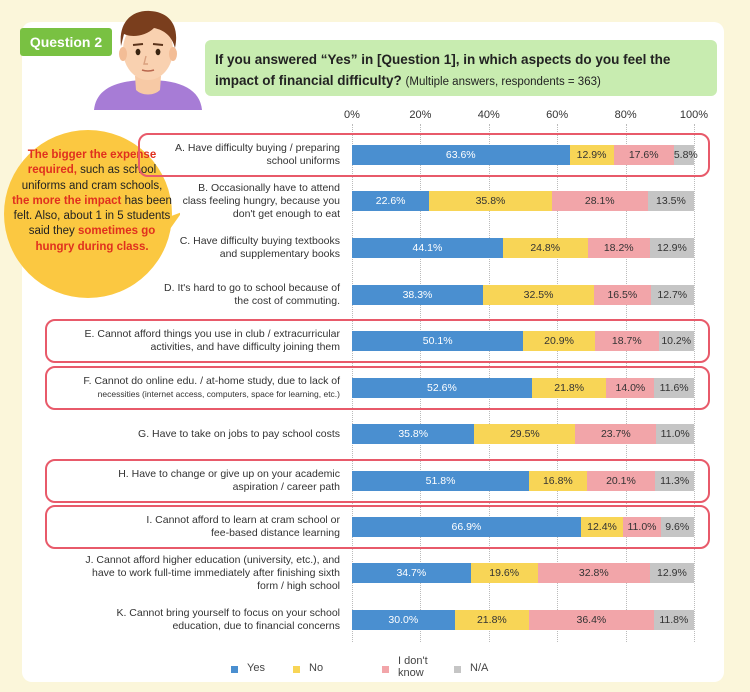  I want to click on data-label: 11.8%, so click(674, 620).